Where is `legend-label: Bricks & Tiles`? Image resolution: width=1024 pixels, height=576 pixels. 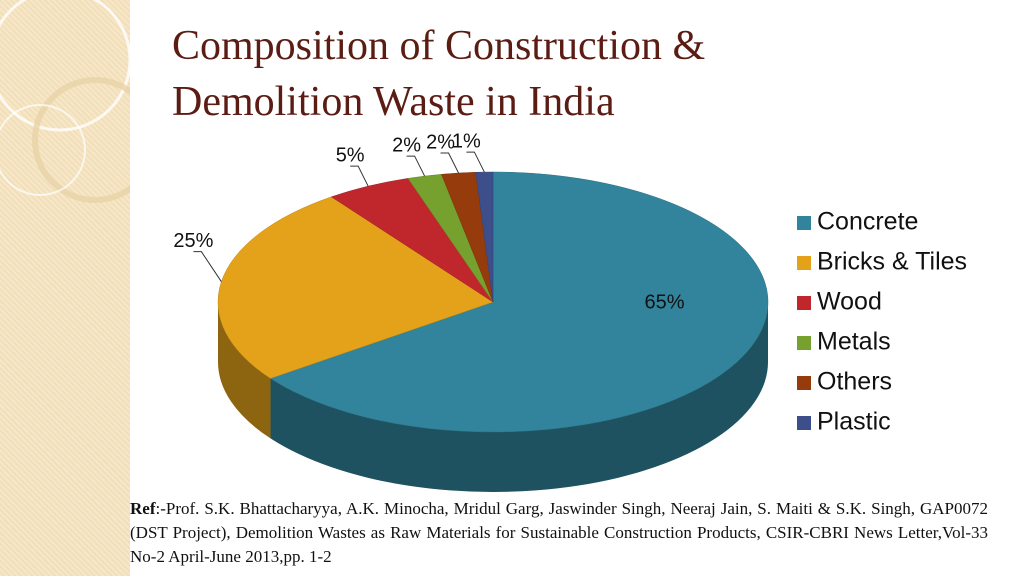
legend-label: Bricks & Tiles is located at coordinates (892, 262).